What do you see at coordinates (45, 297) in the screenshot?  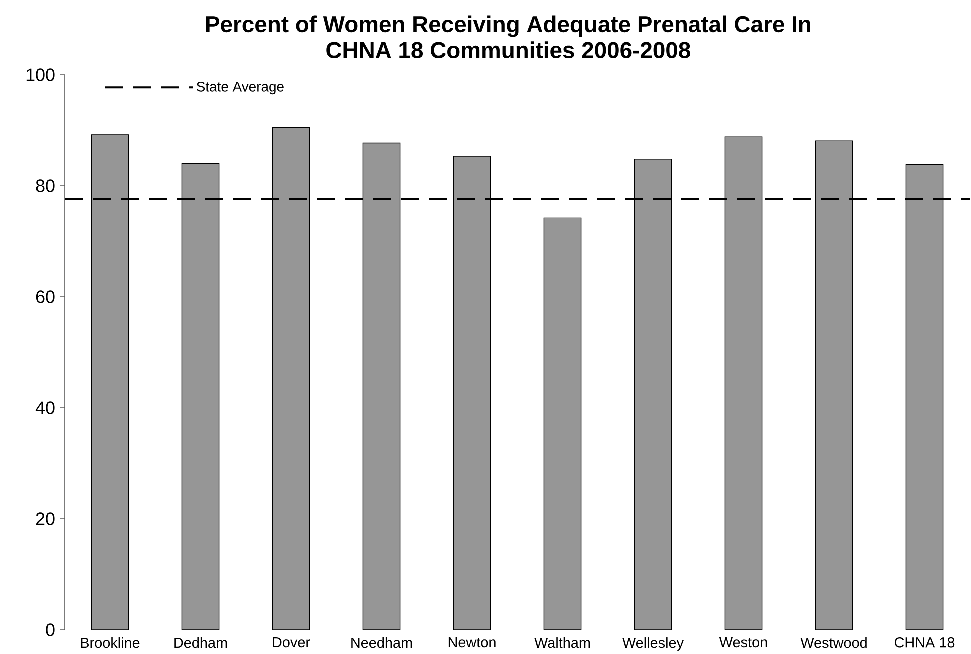 I see `y-tick-label: 60` at bounding box center [45, 297].